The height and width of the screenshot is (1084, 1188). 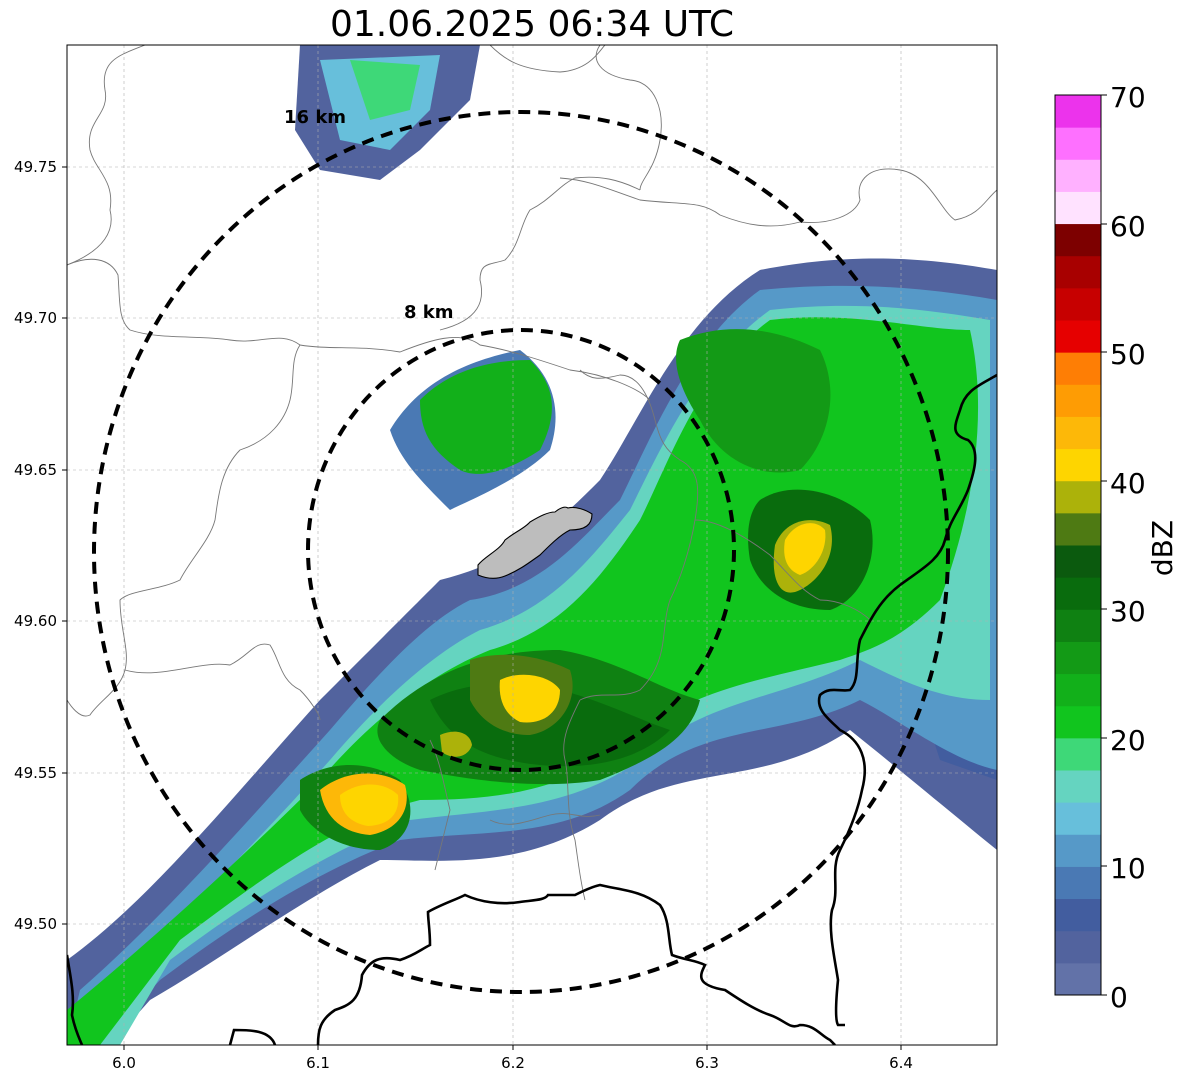 I want to click on colorbar-tick-label: 0, so click(x=1119, y=997).